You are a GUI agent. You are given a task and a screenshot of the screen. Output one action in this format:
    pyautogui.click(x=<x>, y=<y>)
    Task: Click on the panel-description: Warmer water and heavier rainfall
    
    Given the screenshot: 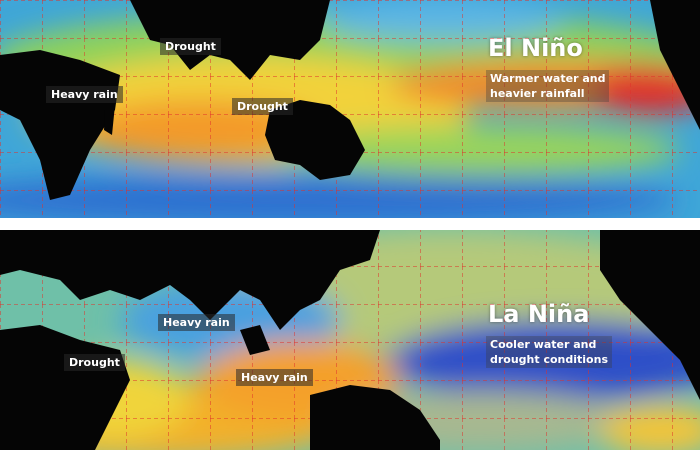 What is the action you would take?
    pyautogui.click(x=548, y=86)
    